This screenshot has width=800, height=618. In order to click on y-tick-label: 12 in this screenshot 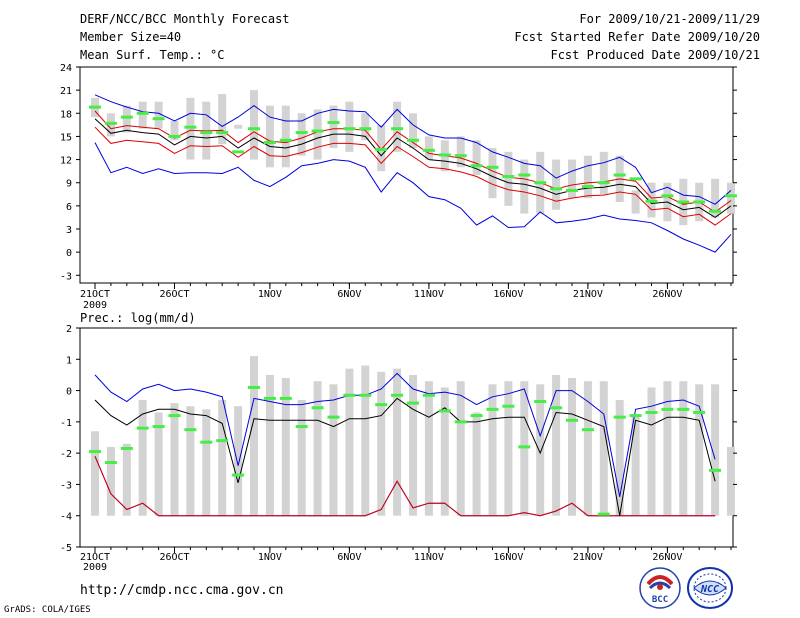, I will do `click(66, 161)`.